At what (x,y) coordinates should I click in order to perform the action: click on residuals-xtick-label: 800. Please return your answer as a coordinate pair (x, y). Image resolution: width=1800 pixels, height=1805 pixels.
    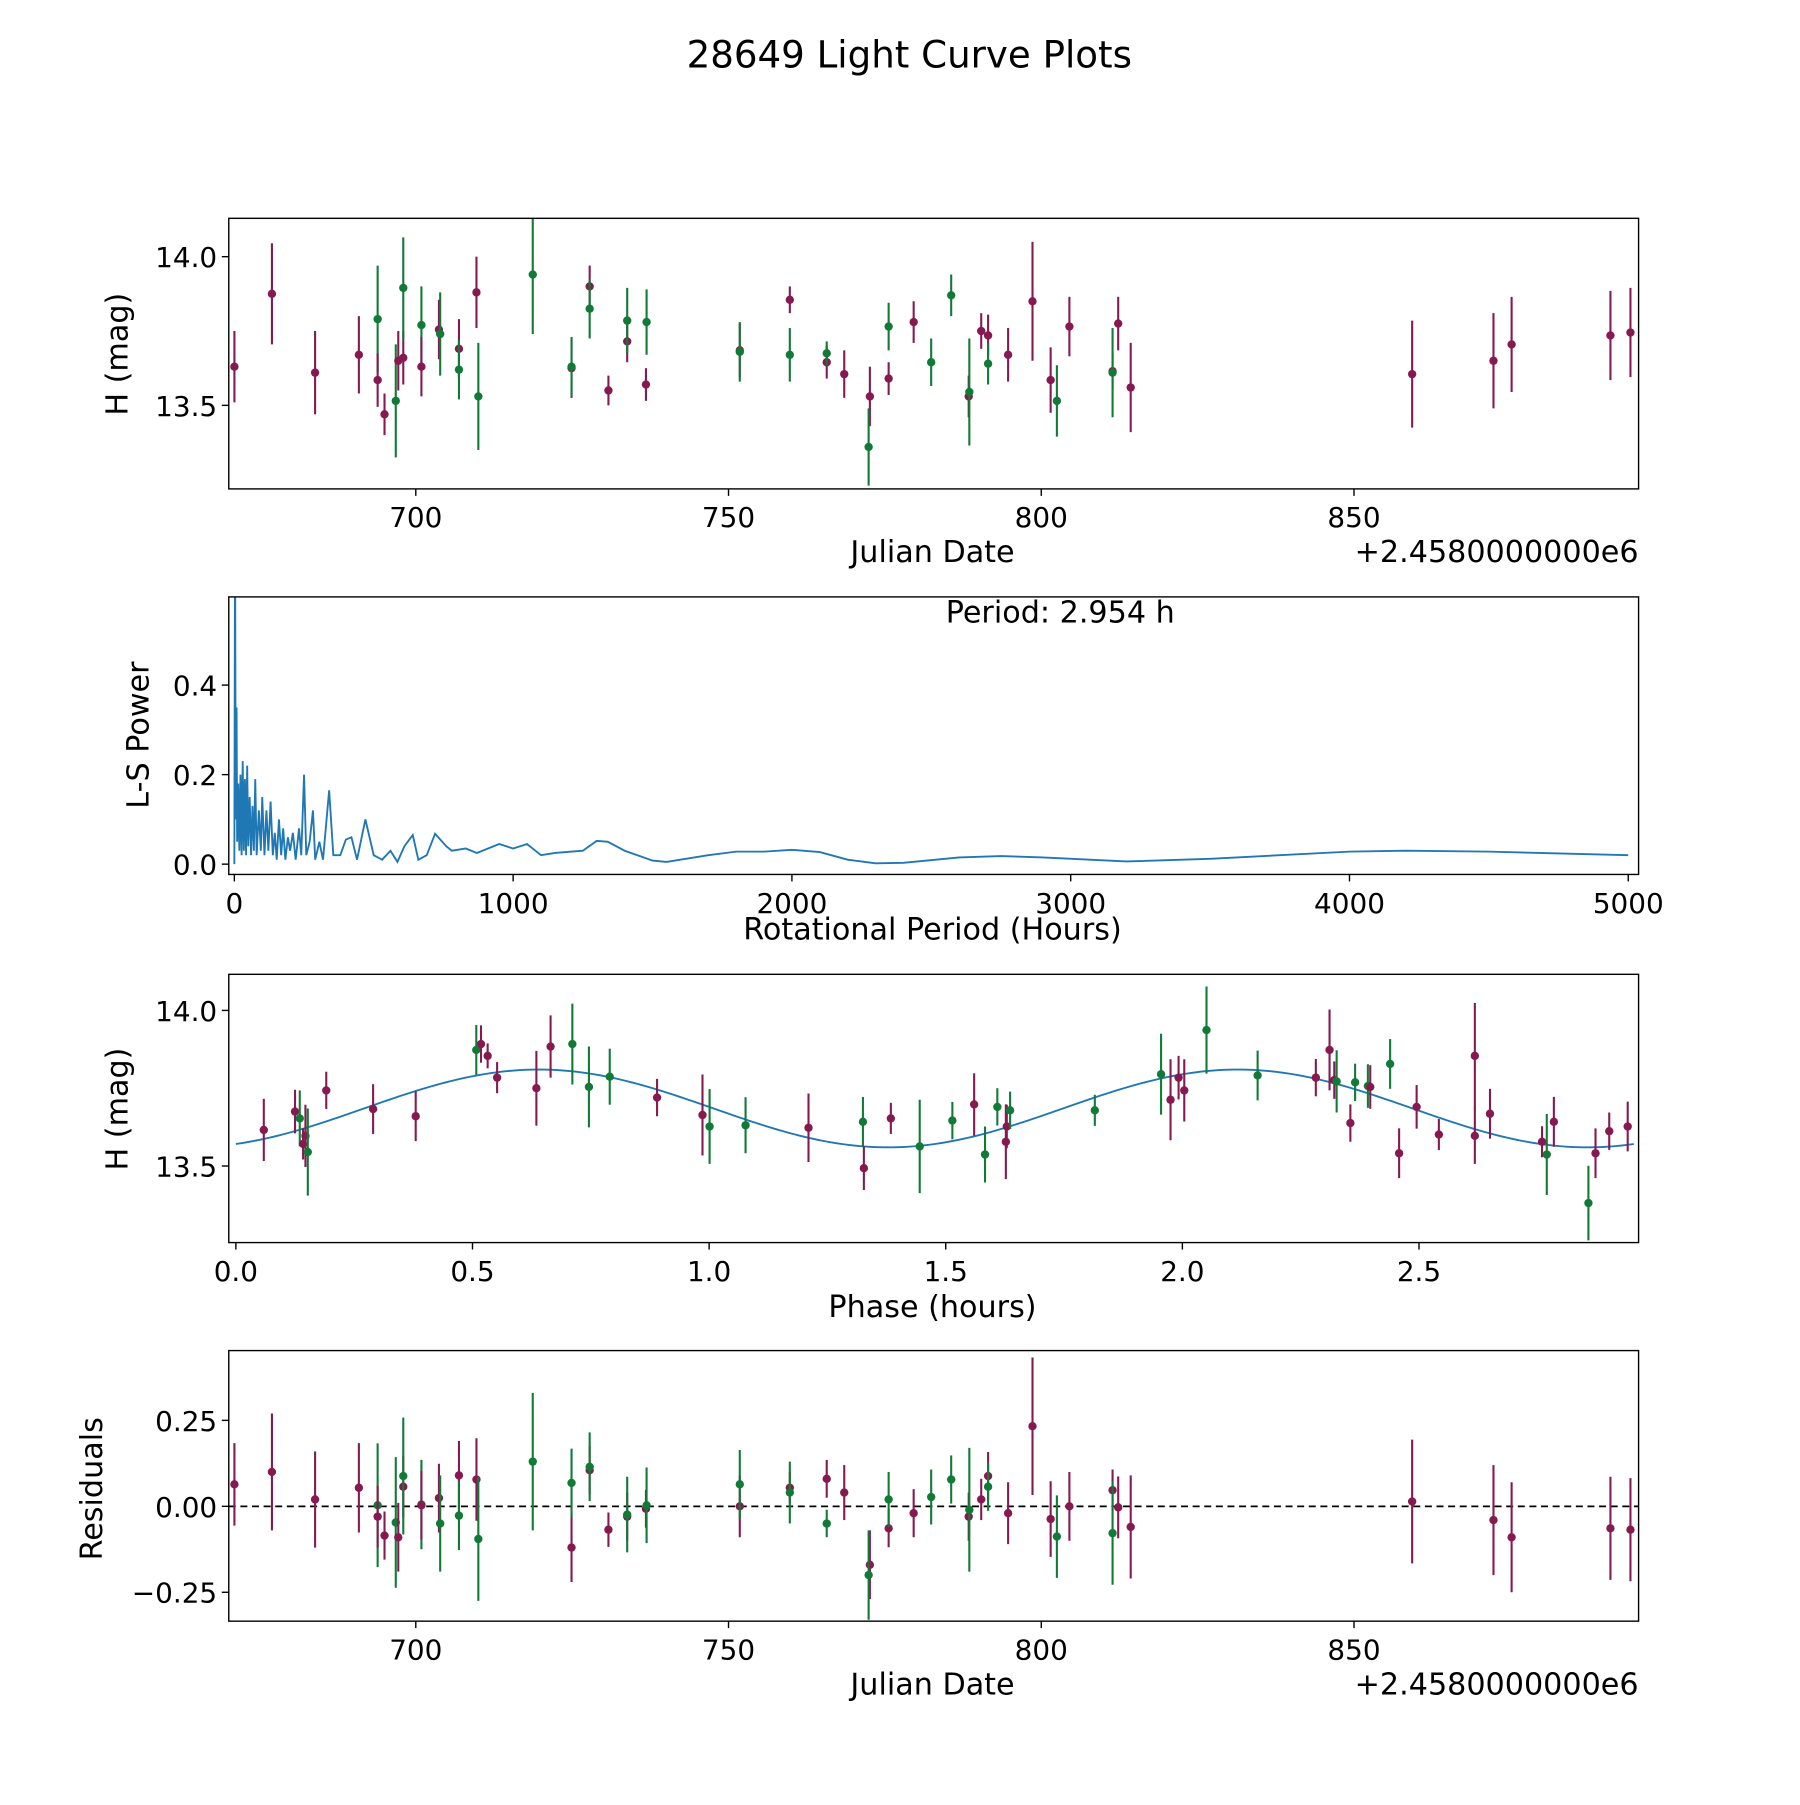
    Looking at the image, I should click on (1041, 1649).